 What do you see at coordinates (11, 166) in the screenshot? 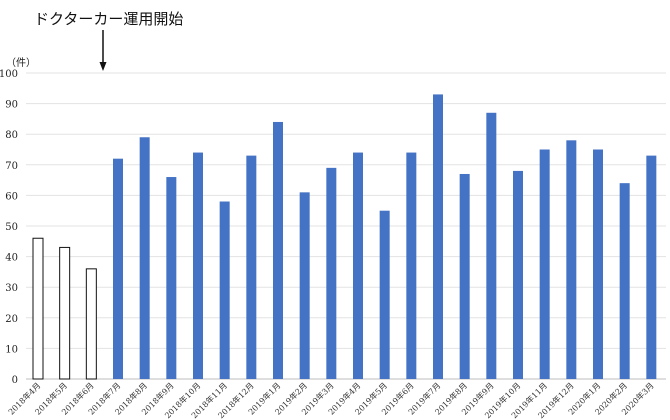
I see `y-tick-label: 70` at bounding box center [11, 166].